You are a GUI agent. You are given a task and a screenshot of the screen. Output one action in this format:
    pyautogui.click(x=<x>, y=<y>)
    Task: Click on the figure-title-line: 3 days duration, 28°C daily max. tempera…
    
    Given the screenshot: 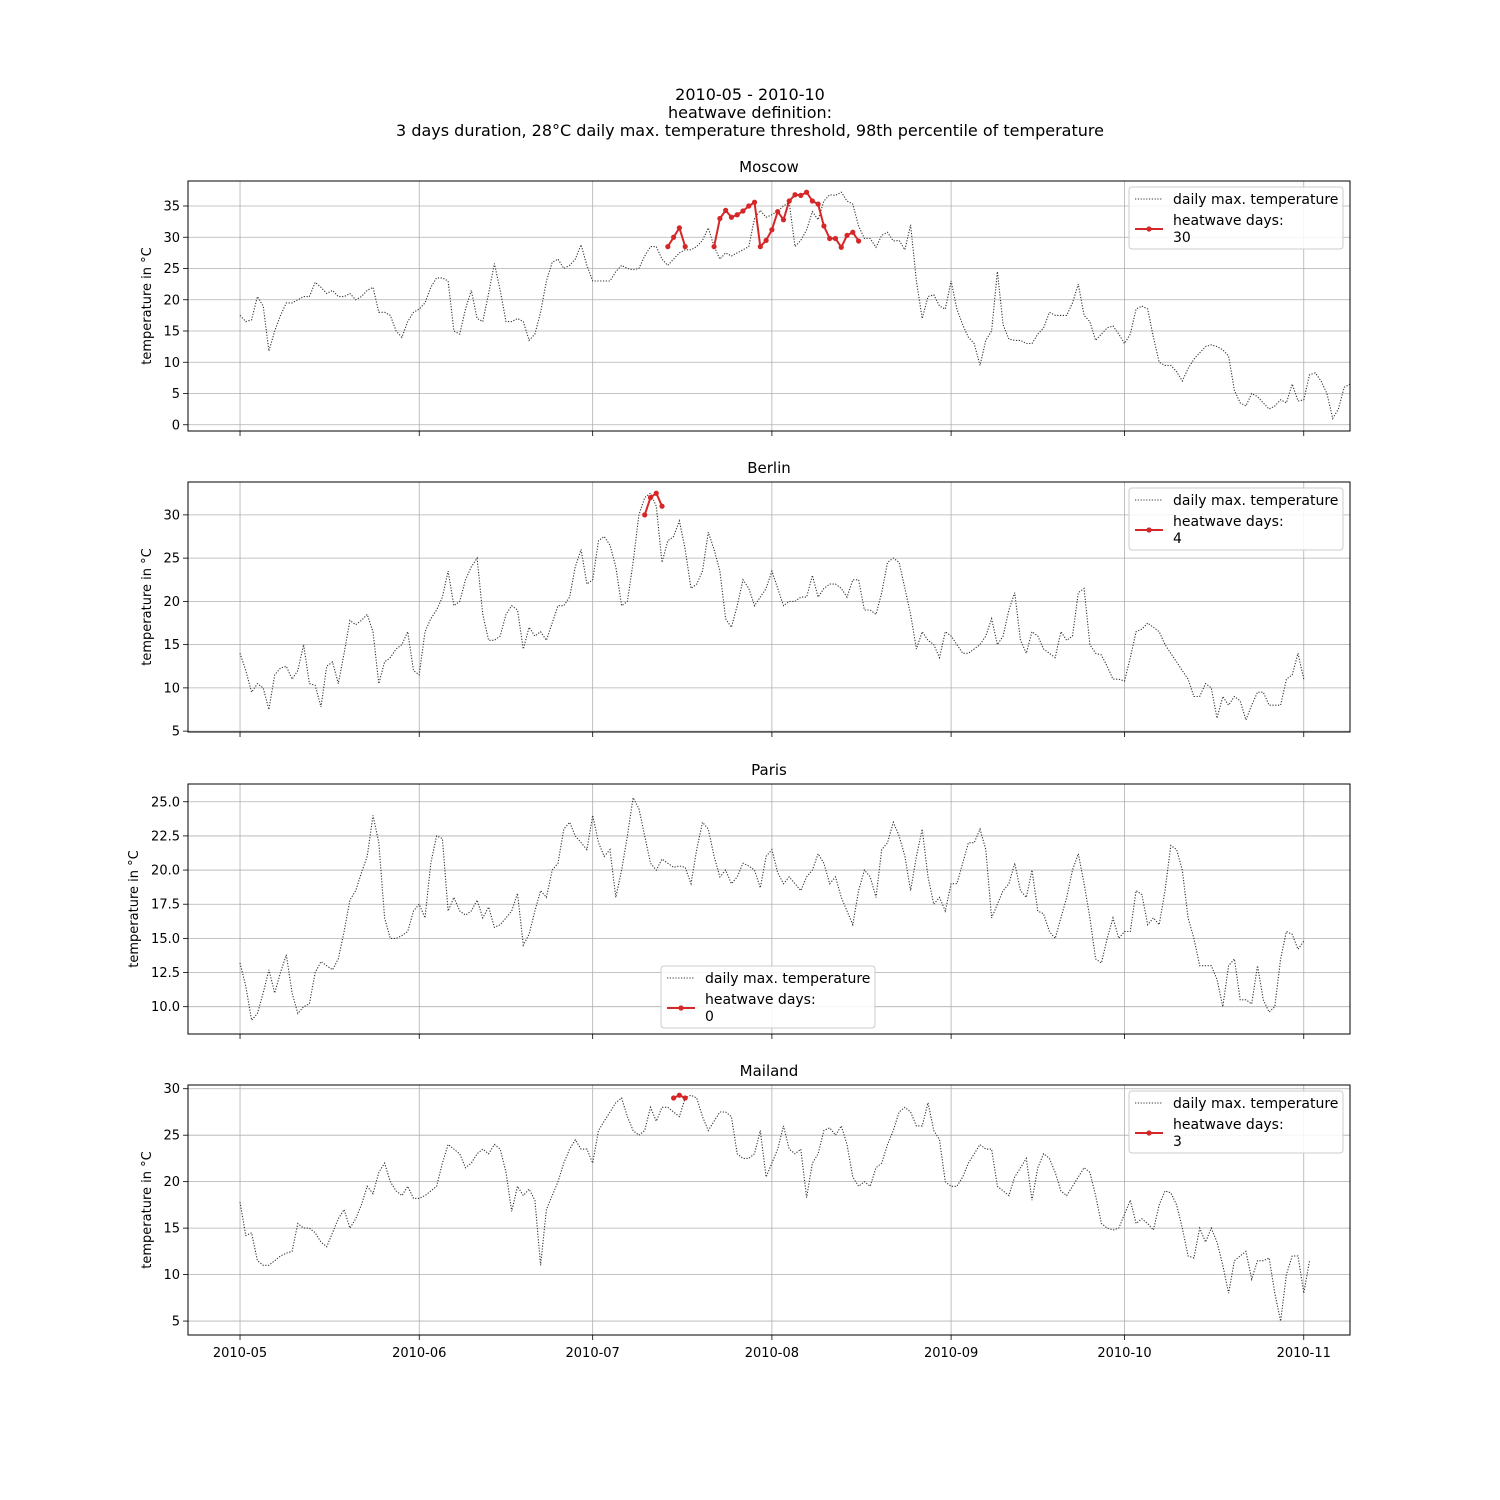 What is the action you would take?
    pyautogui.click(x=750, y=130)
    